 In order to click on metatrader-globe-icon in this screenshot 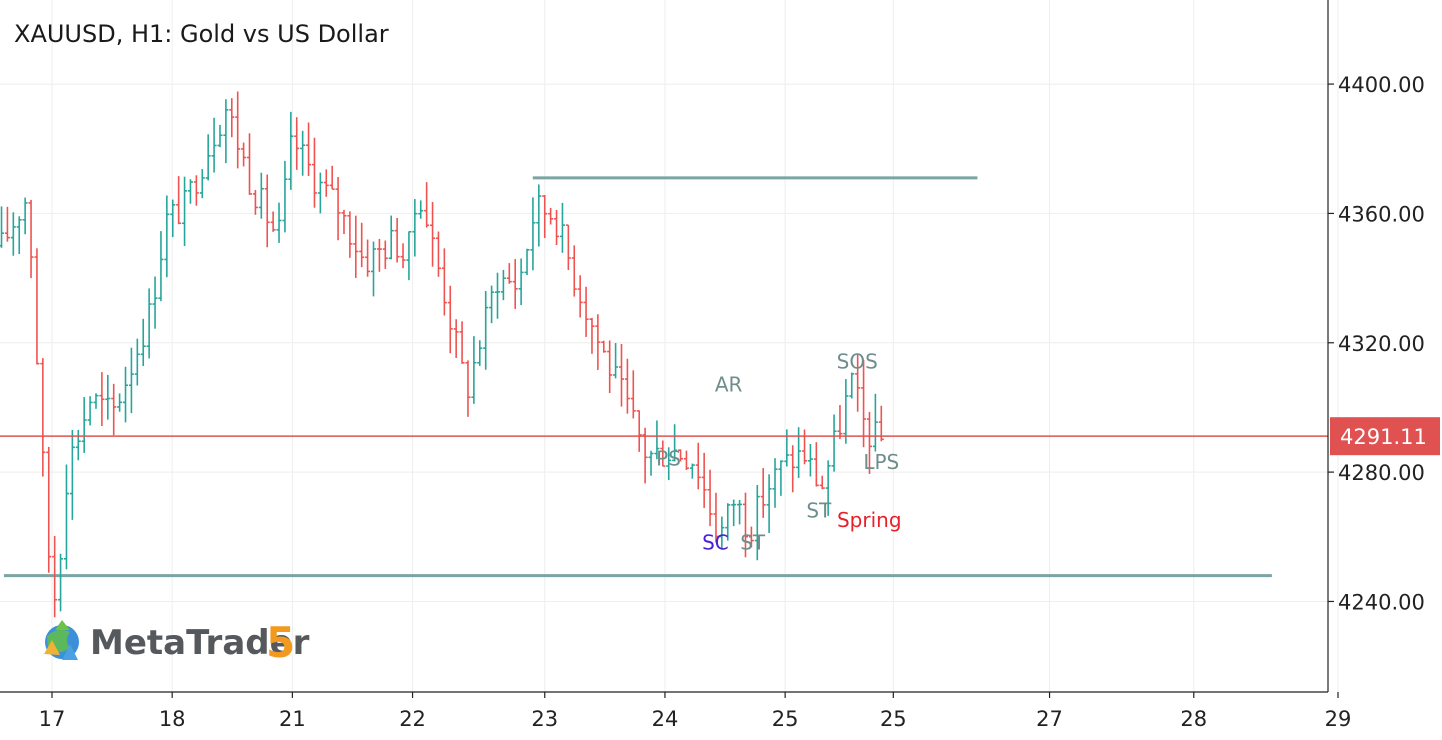, I will do `click(61, 640)`.